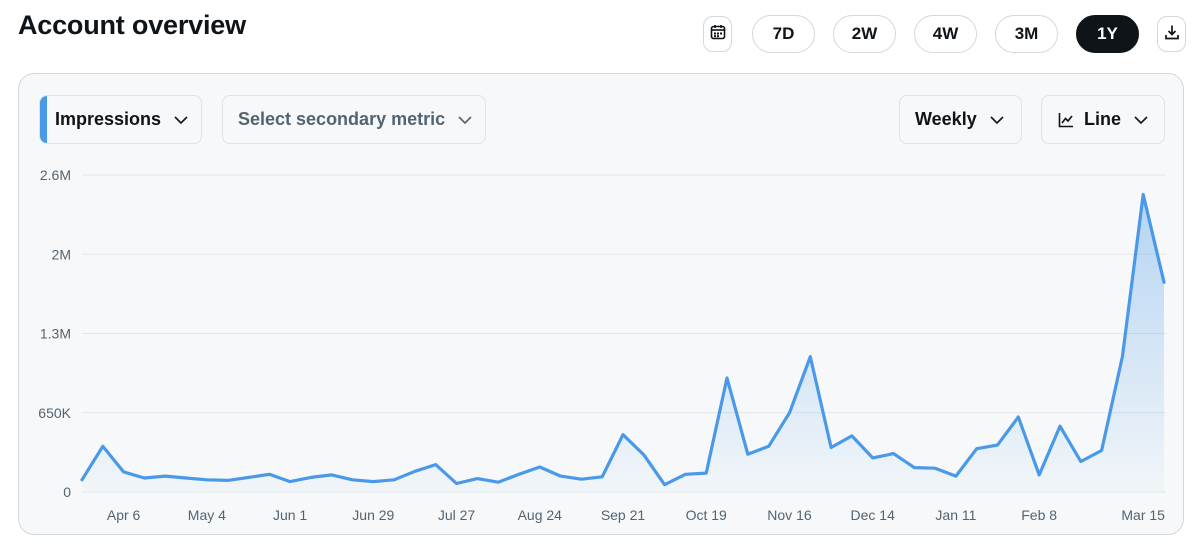 The width and height of the screenshot is (1200, 553). Describe the element at coordinates (1143, 515) in the screenshot. I see `x-tick-label: Mar 15` at that location.